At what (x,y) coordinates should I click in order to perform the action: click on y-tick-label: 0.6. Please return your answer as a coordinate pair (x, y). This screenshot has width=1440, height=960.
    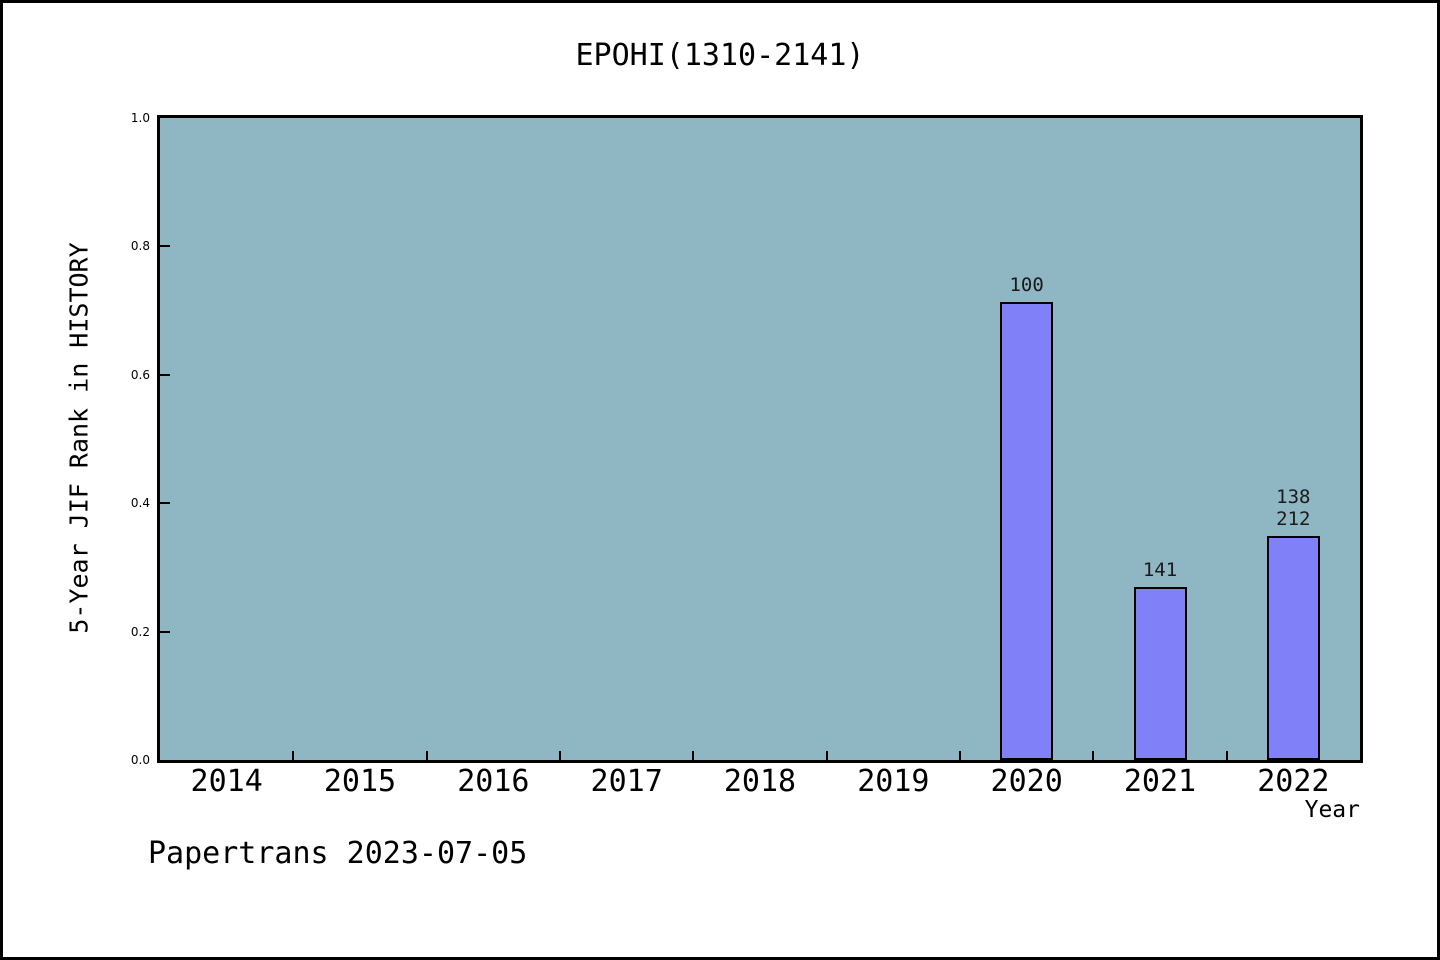
    Looking at the image, I should click on (140, 374).